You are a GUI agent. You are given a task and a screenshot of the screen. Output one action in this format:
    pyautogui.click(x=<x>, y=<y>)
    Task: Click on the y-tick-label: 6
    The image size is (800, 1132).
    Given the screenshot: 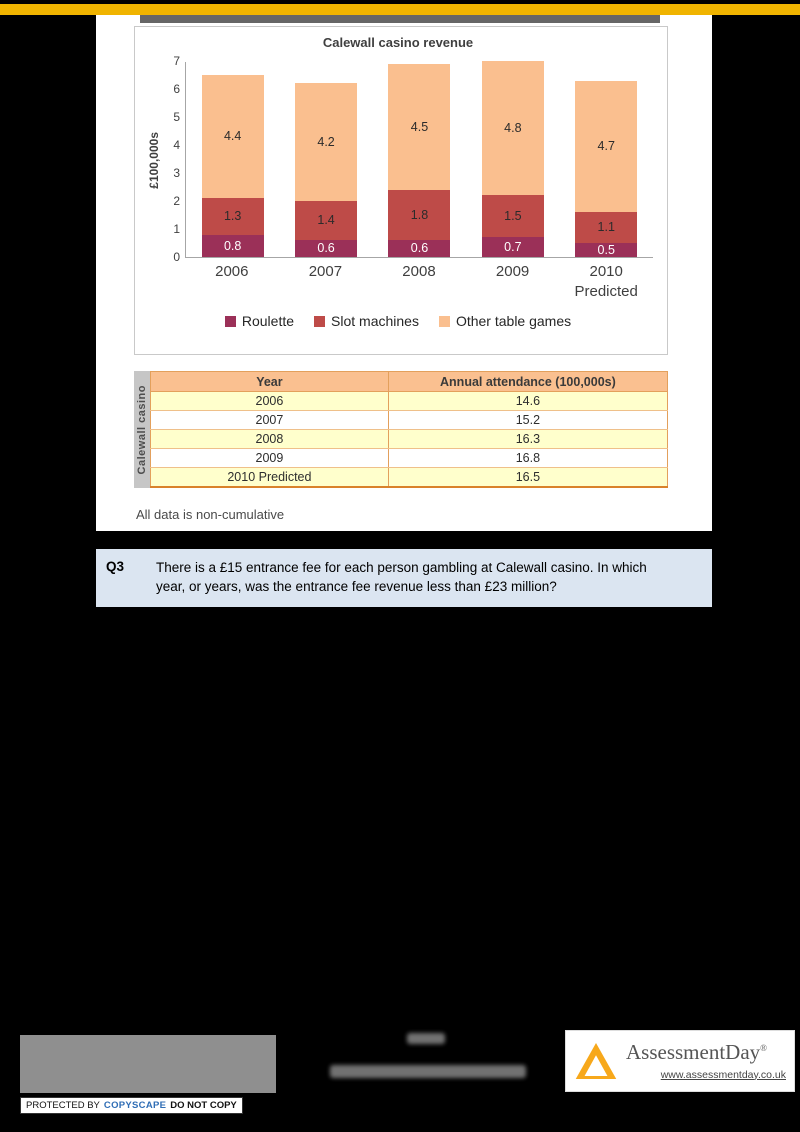 What is the action you would take?
    pyautogui.click(x=176, y=89)
    